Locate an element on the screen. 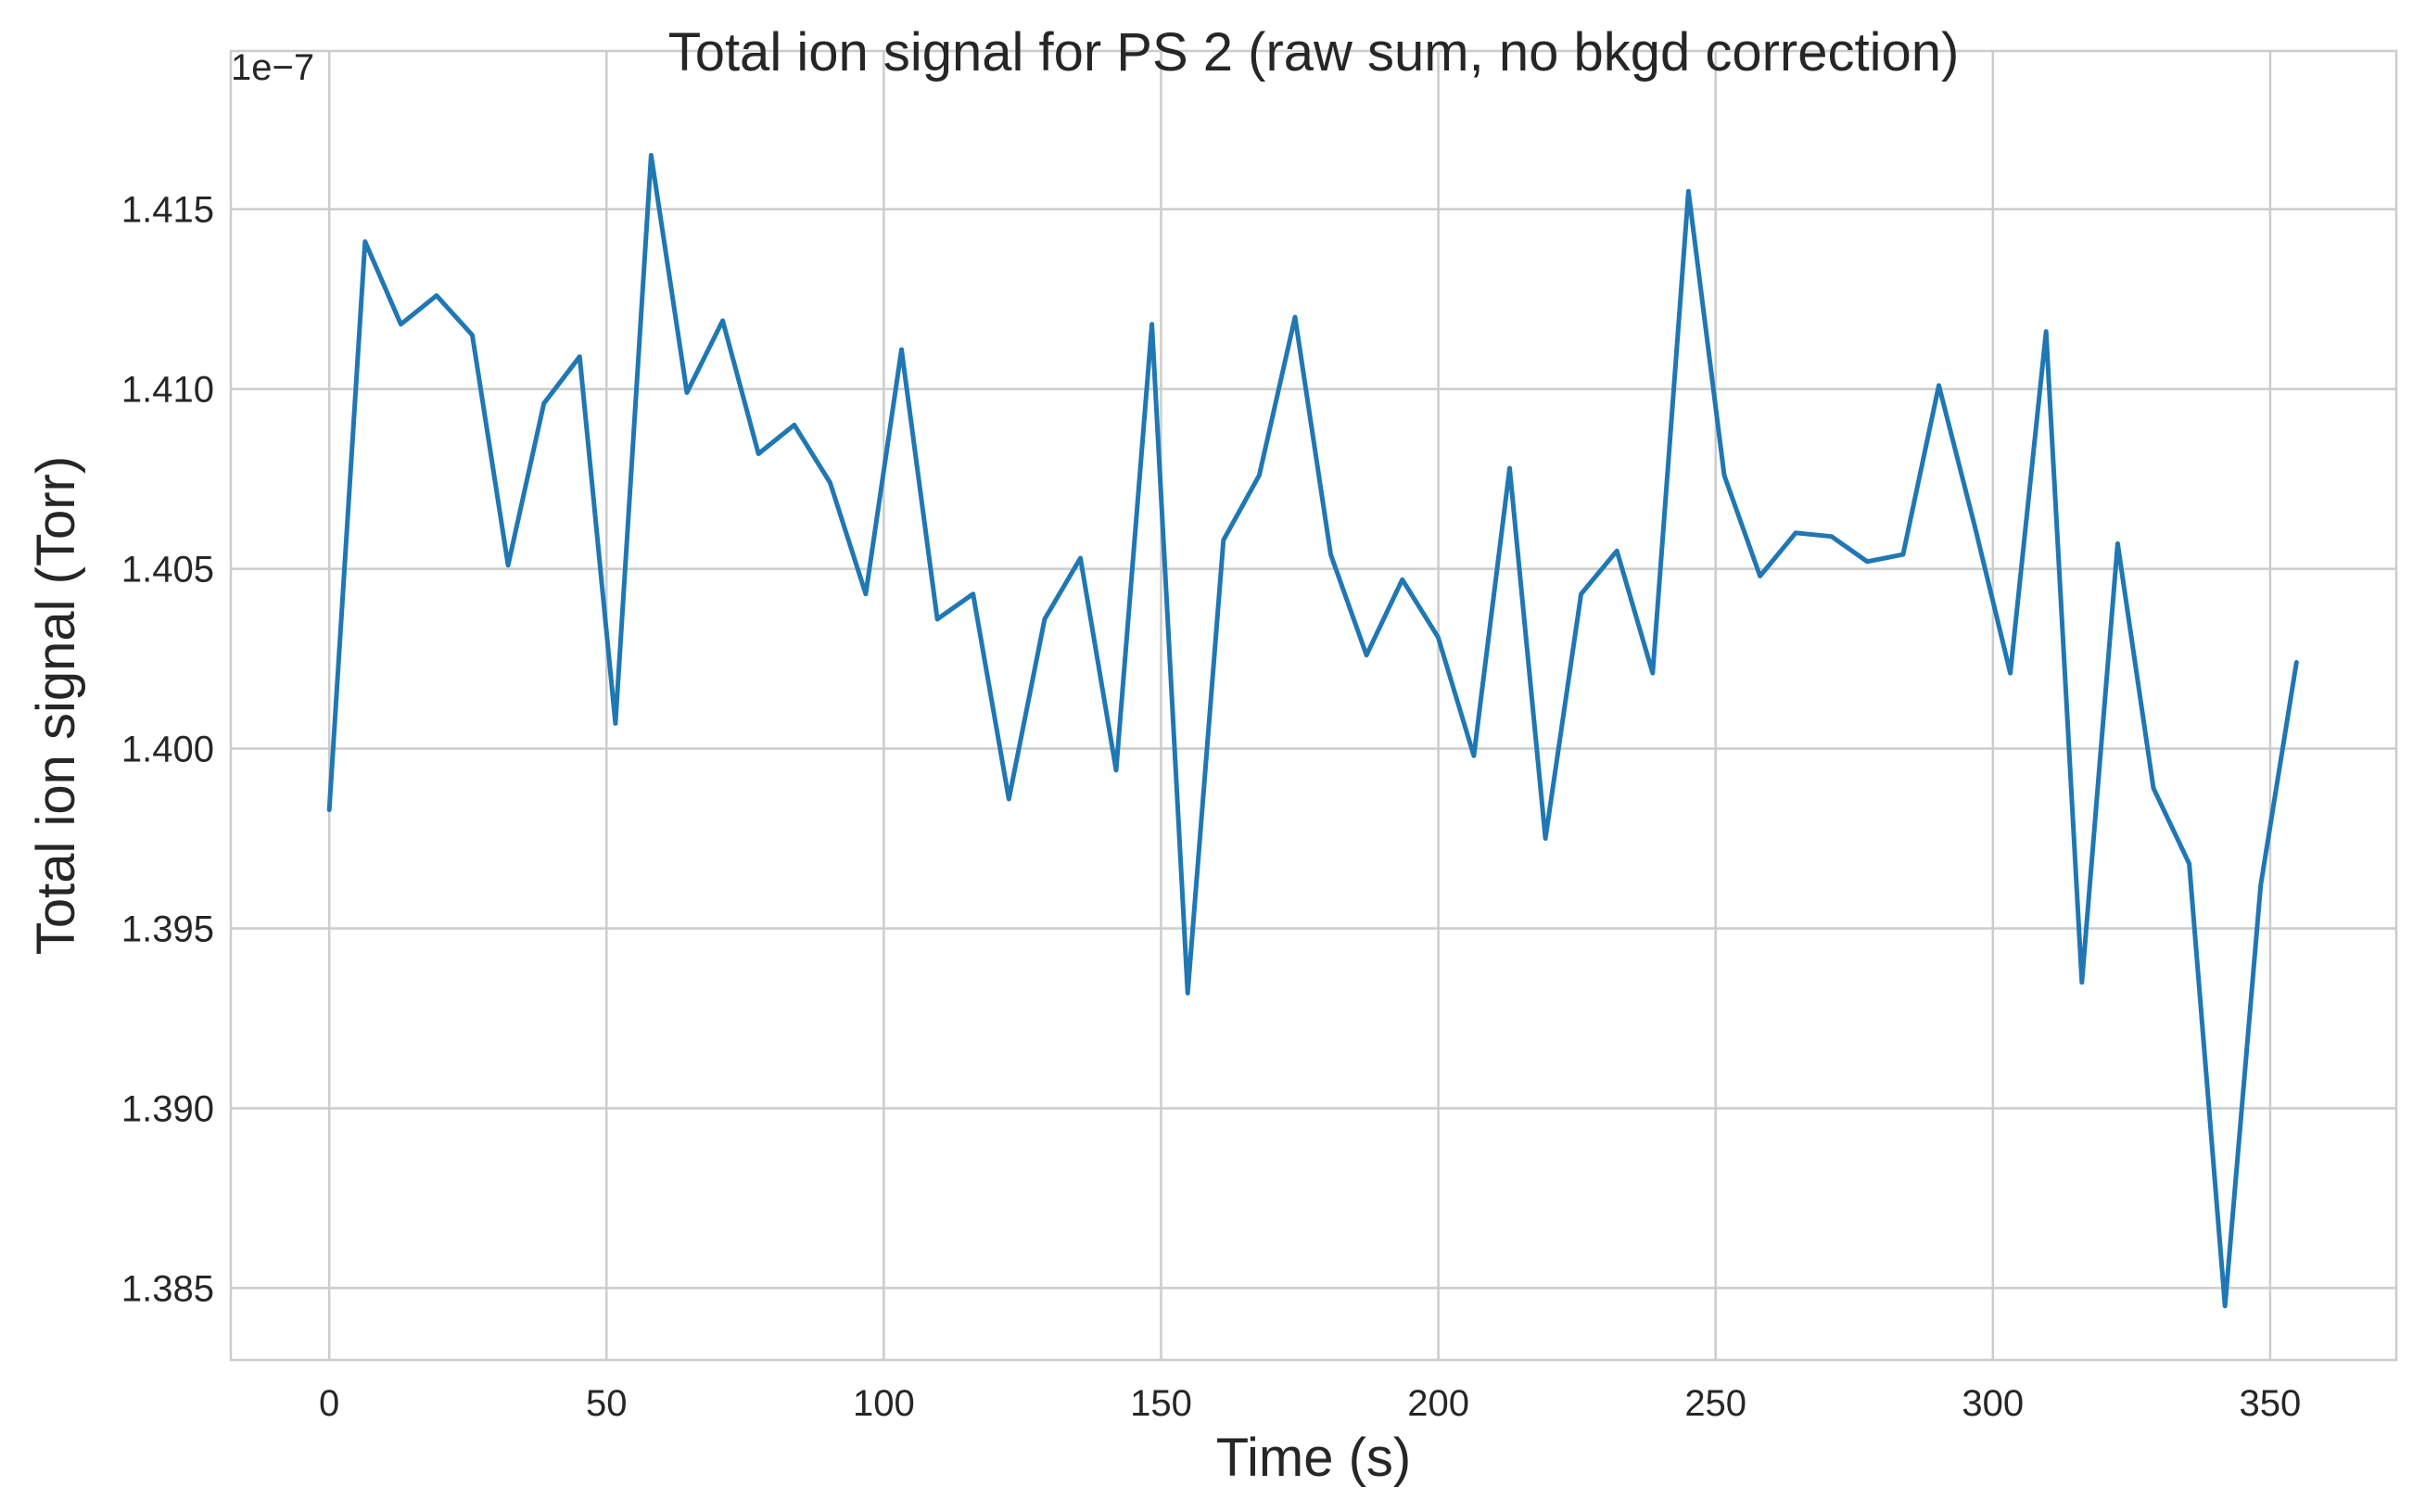  x-tick-labels: 0 50 100 150 200 250 300 350 is located at coordinates (1310, 1403).